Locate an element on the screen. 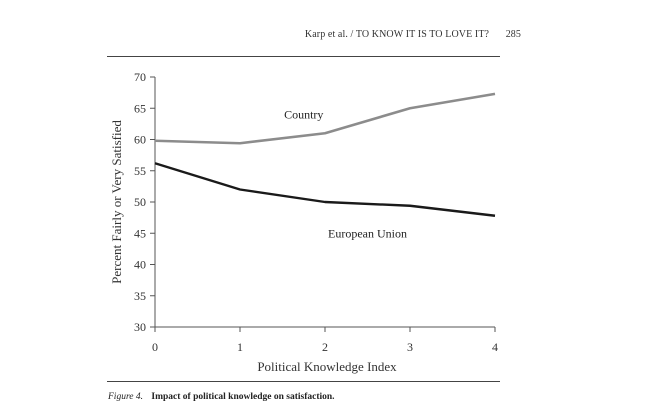 Image resolution: width=663 pixels, height=414 pixels. series-label-country: Country is located at coordinates (303, 115).